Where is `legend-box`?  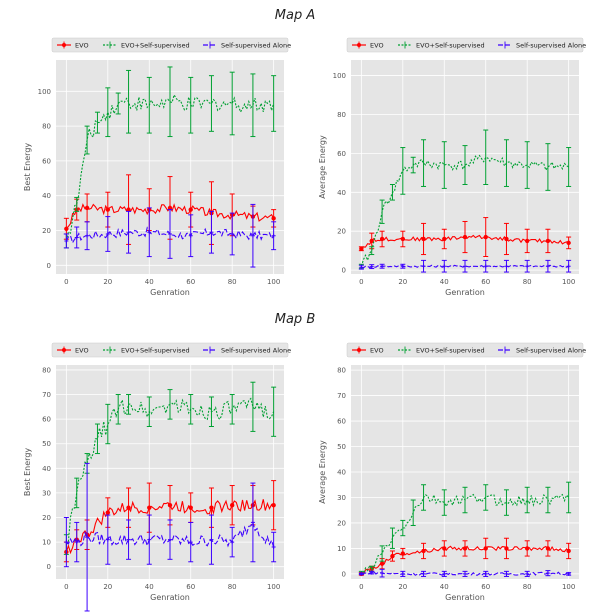
legend-box is located at coordinates (170, 350).